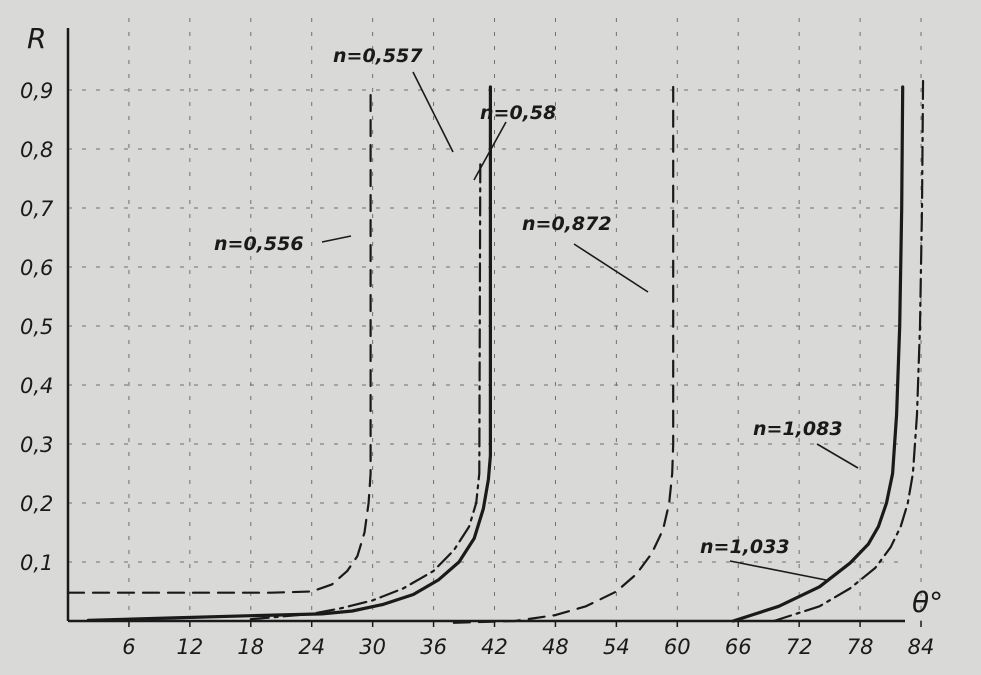  What do you see at coordinates (745, 547) in the screenshot?
I see `annotation-label: n=1,033` at bounding box center [745, 547].